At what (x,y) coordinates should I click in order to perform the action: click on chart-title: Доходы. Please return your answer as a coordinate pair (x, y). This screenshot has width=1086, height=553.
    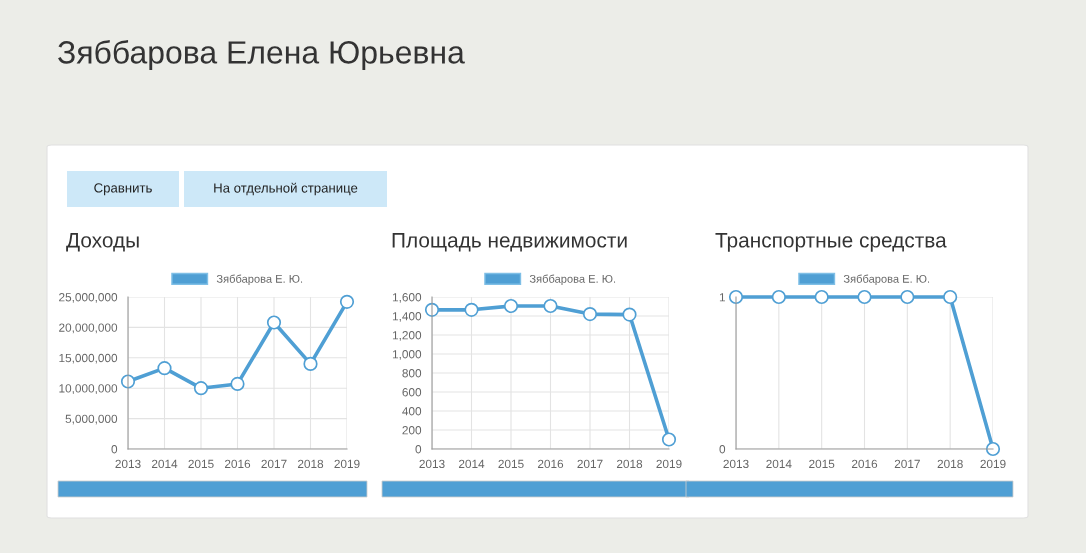
    Looking at the image, I should click on (102, 242).